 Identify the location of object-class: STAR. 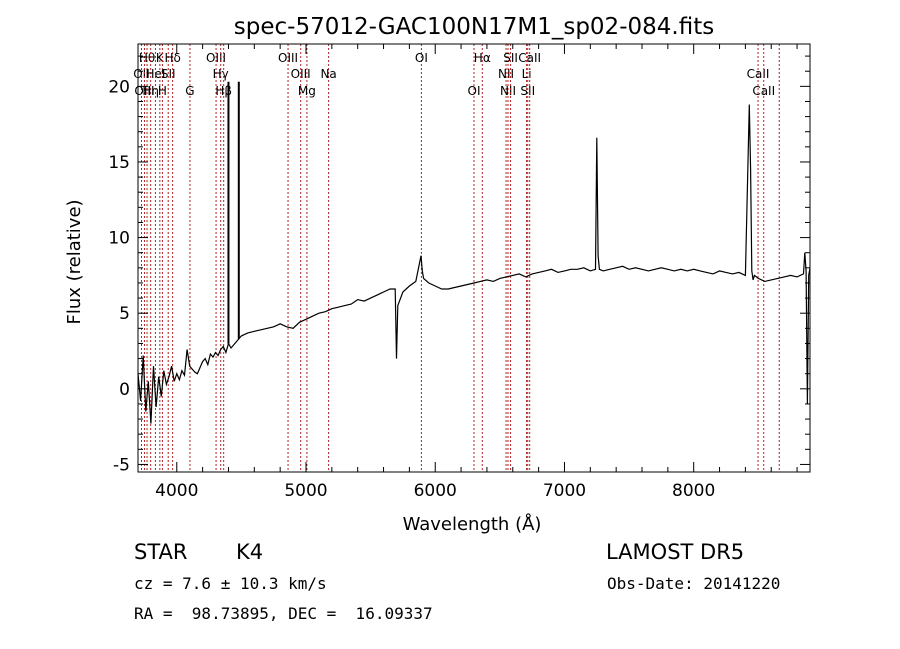
(161, 552).